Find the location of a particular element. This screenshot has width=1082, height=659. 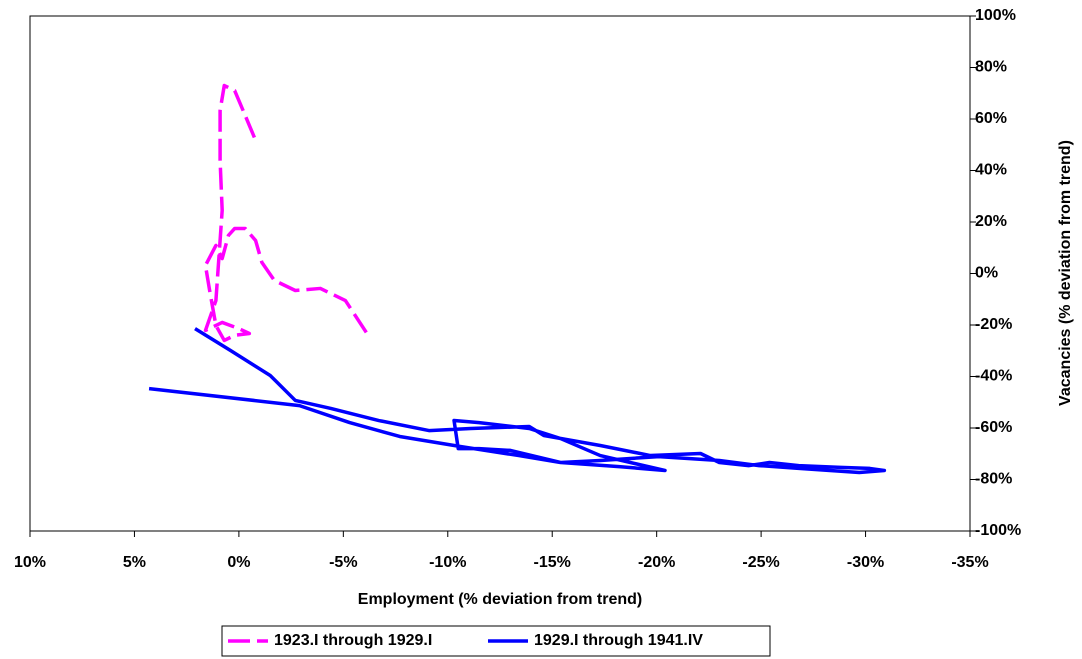

x-tick-label: -20% is located at coordinates (656, 562).